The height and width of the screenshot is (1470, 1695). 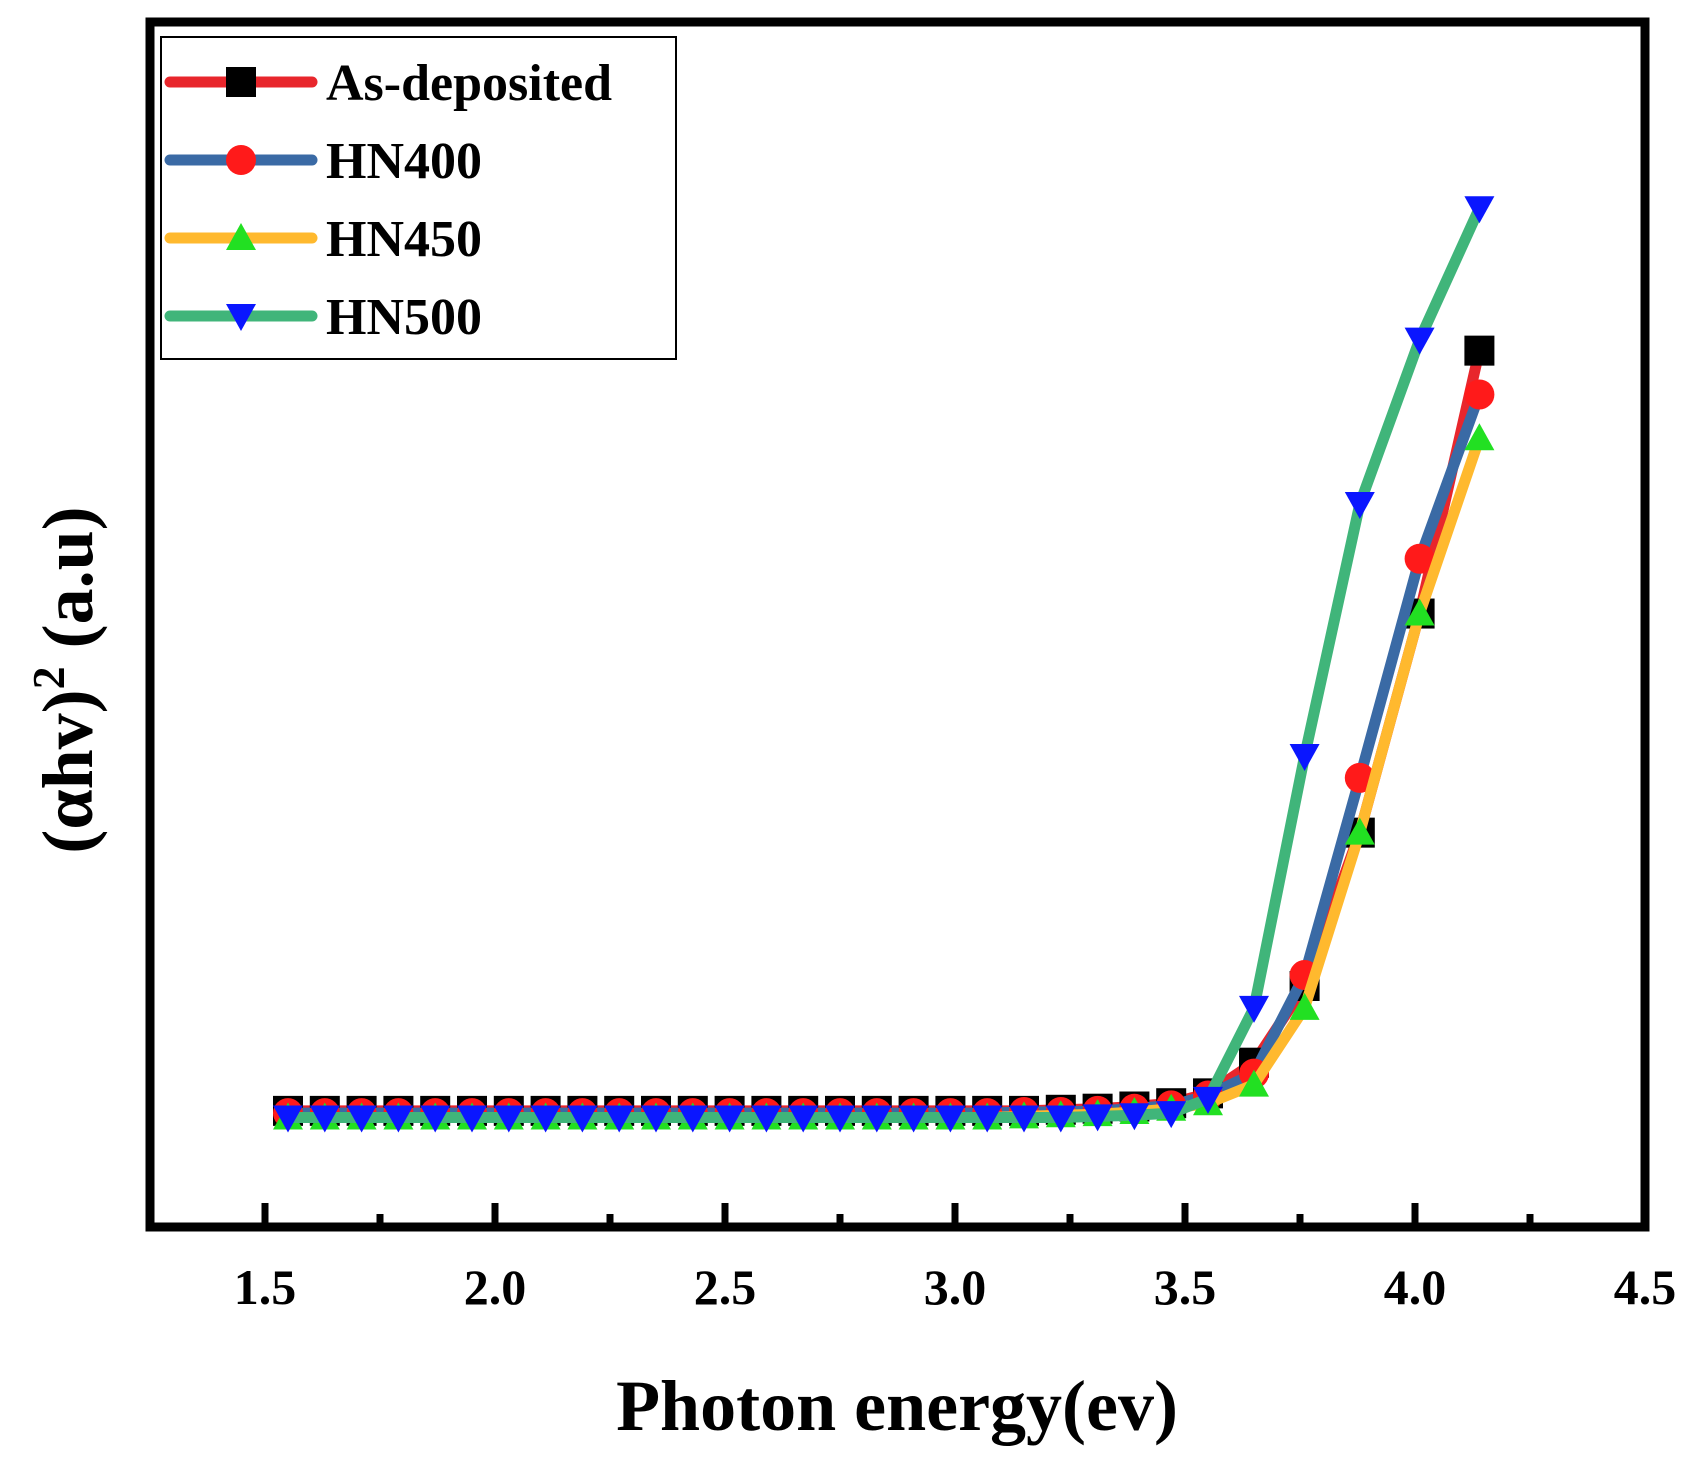 What do you see at coordinates (1415, 1287) in the screenshot?
I see `x-tick-label: 4.0` at bounding box center [1415, 1287].